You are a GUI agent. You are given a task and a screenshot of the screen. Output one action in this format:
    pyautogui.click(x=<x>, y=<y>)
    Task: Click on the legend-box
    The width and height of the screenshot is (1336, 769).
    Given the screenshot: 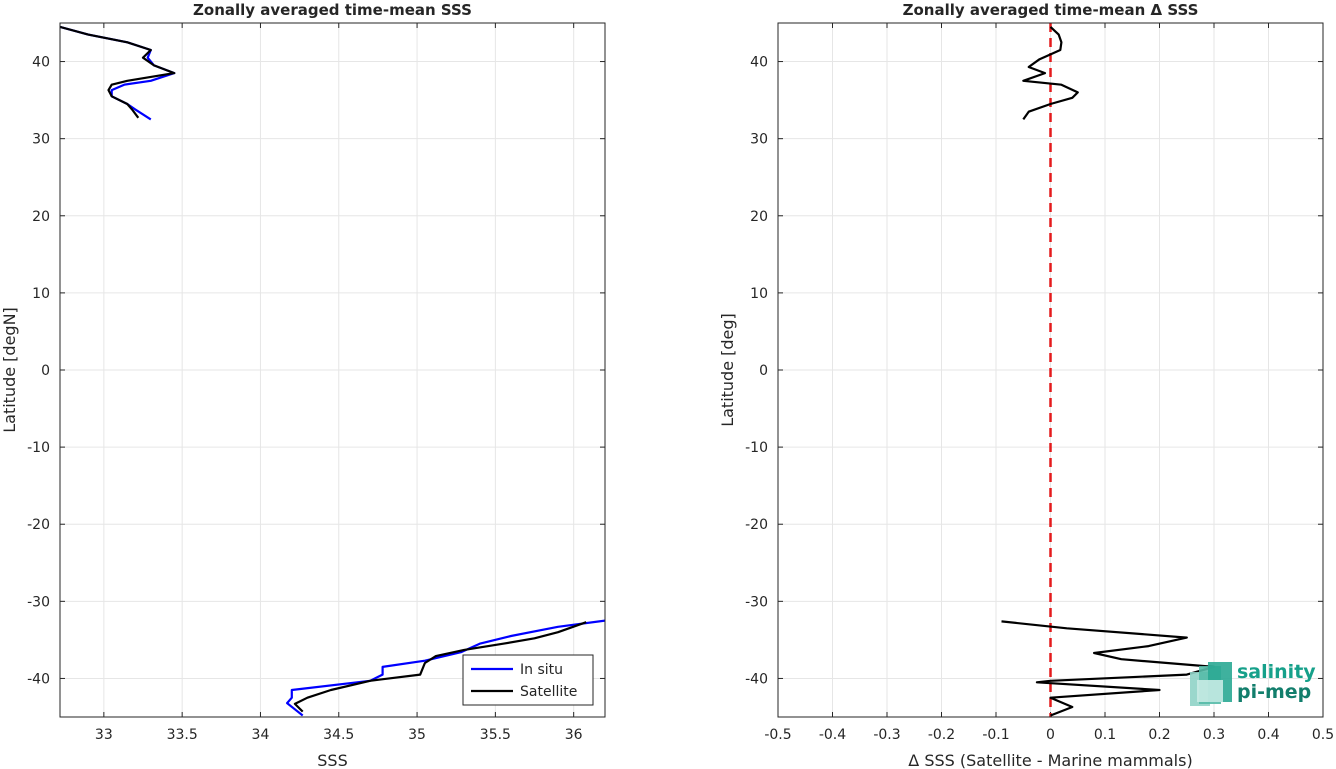 What is the action you would take?
    pyautogui.click(x=528, y=680)
    